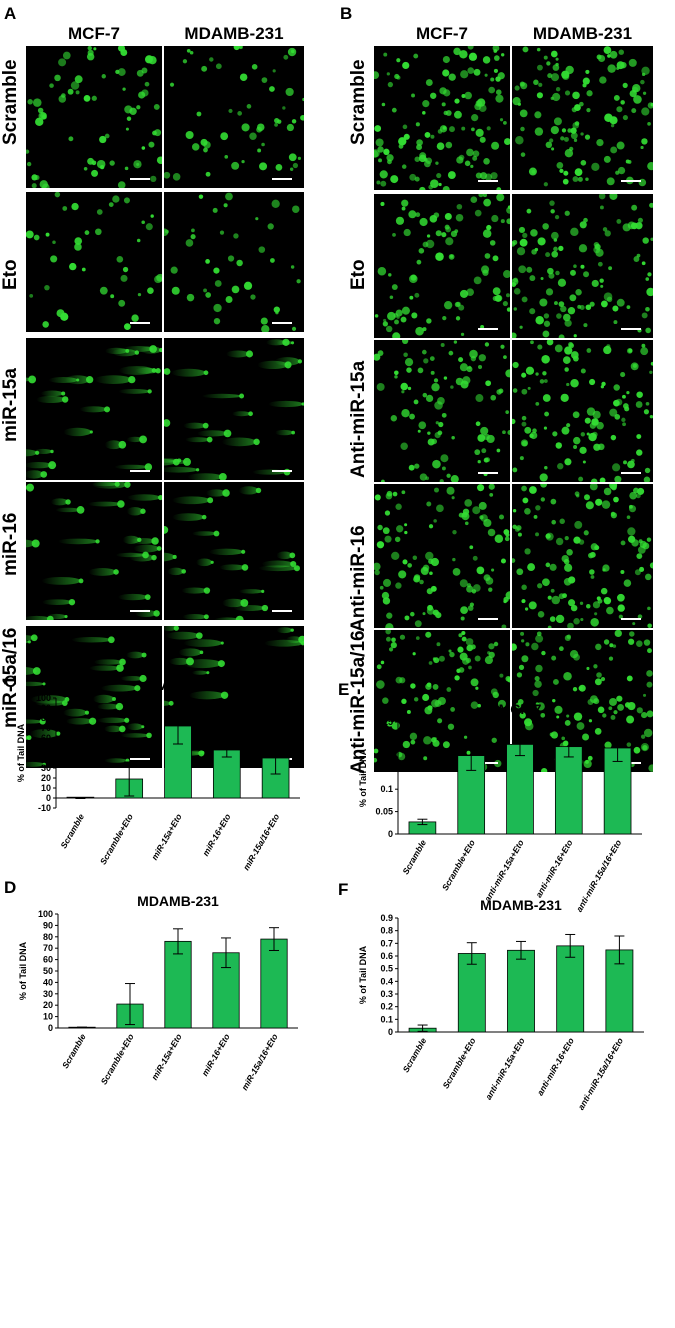 The image size is (675, 1328). What do you see at coordinates (46, 748) in the screenshot?
I see `y-tick-label: 50` at bounding box center [46, 748].